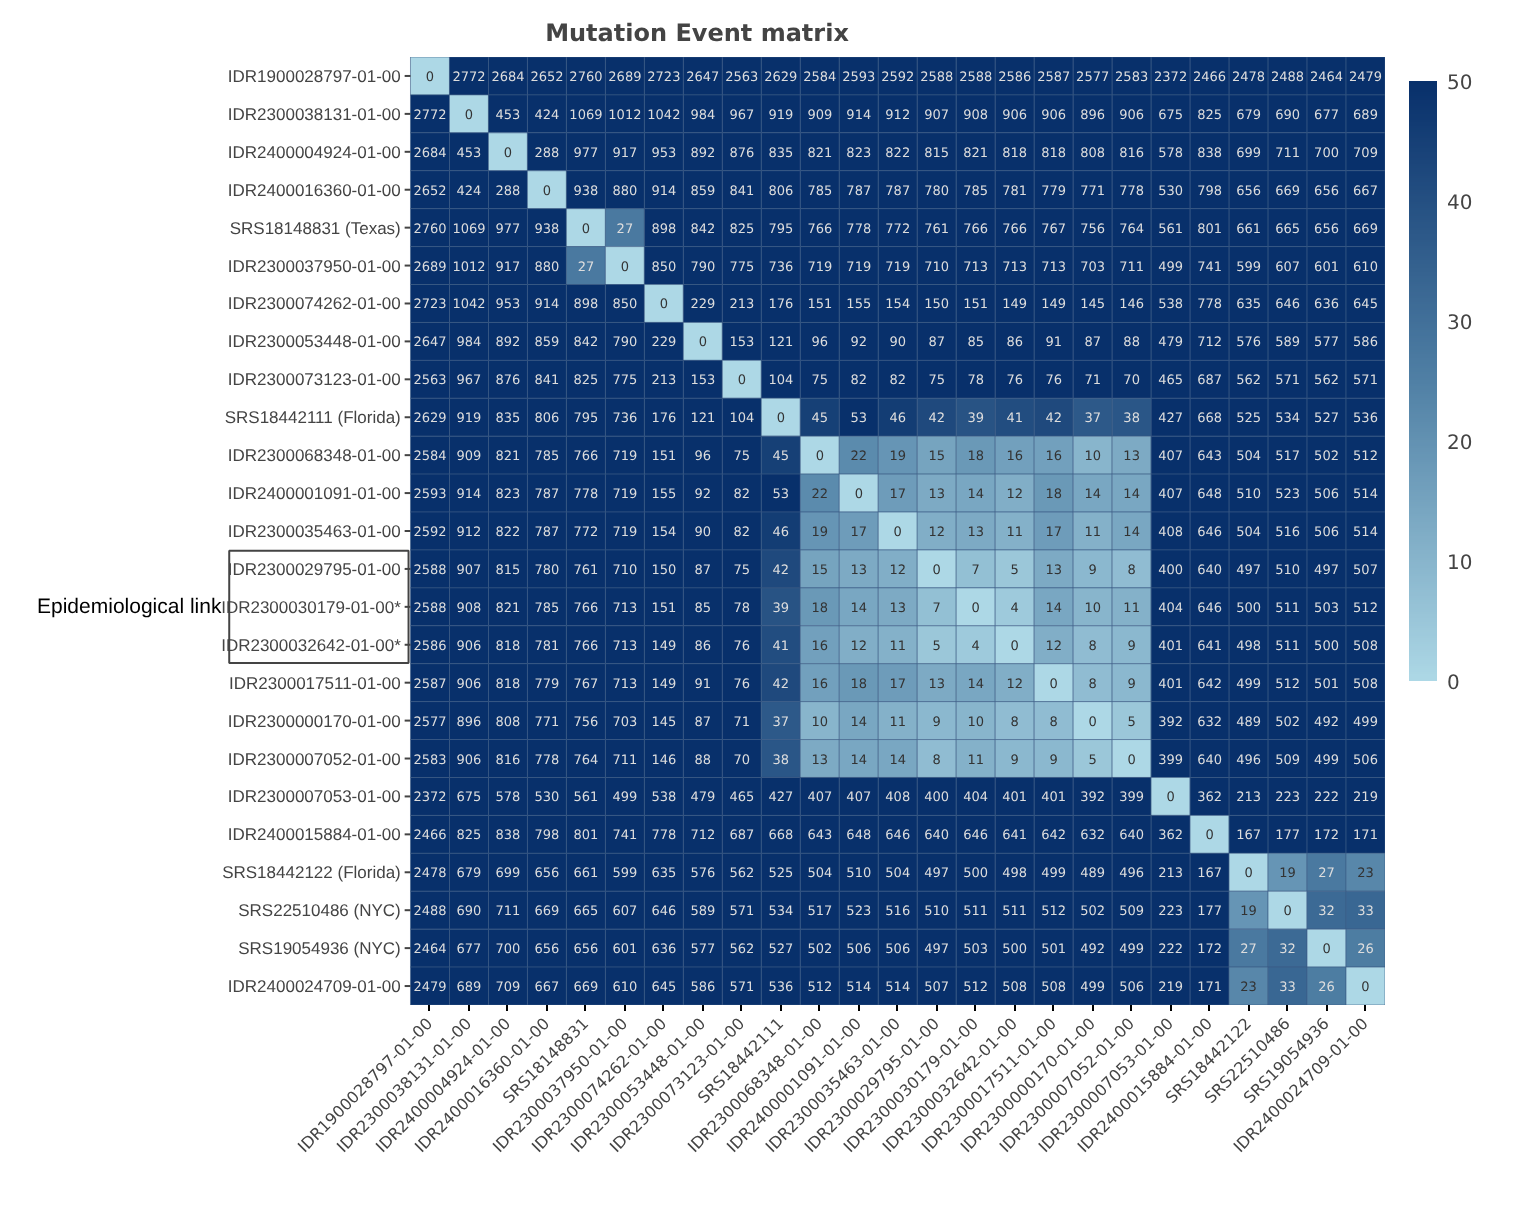  Describe the element at coordinates (320, 910) in the screenshot. I see `y-tick-label: SRS22510486 (NYC)` at that location.